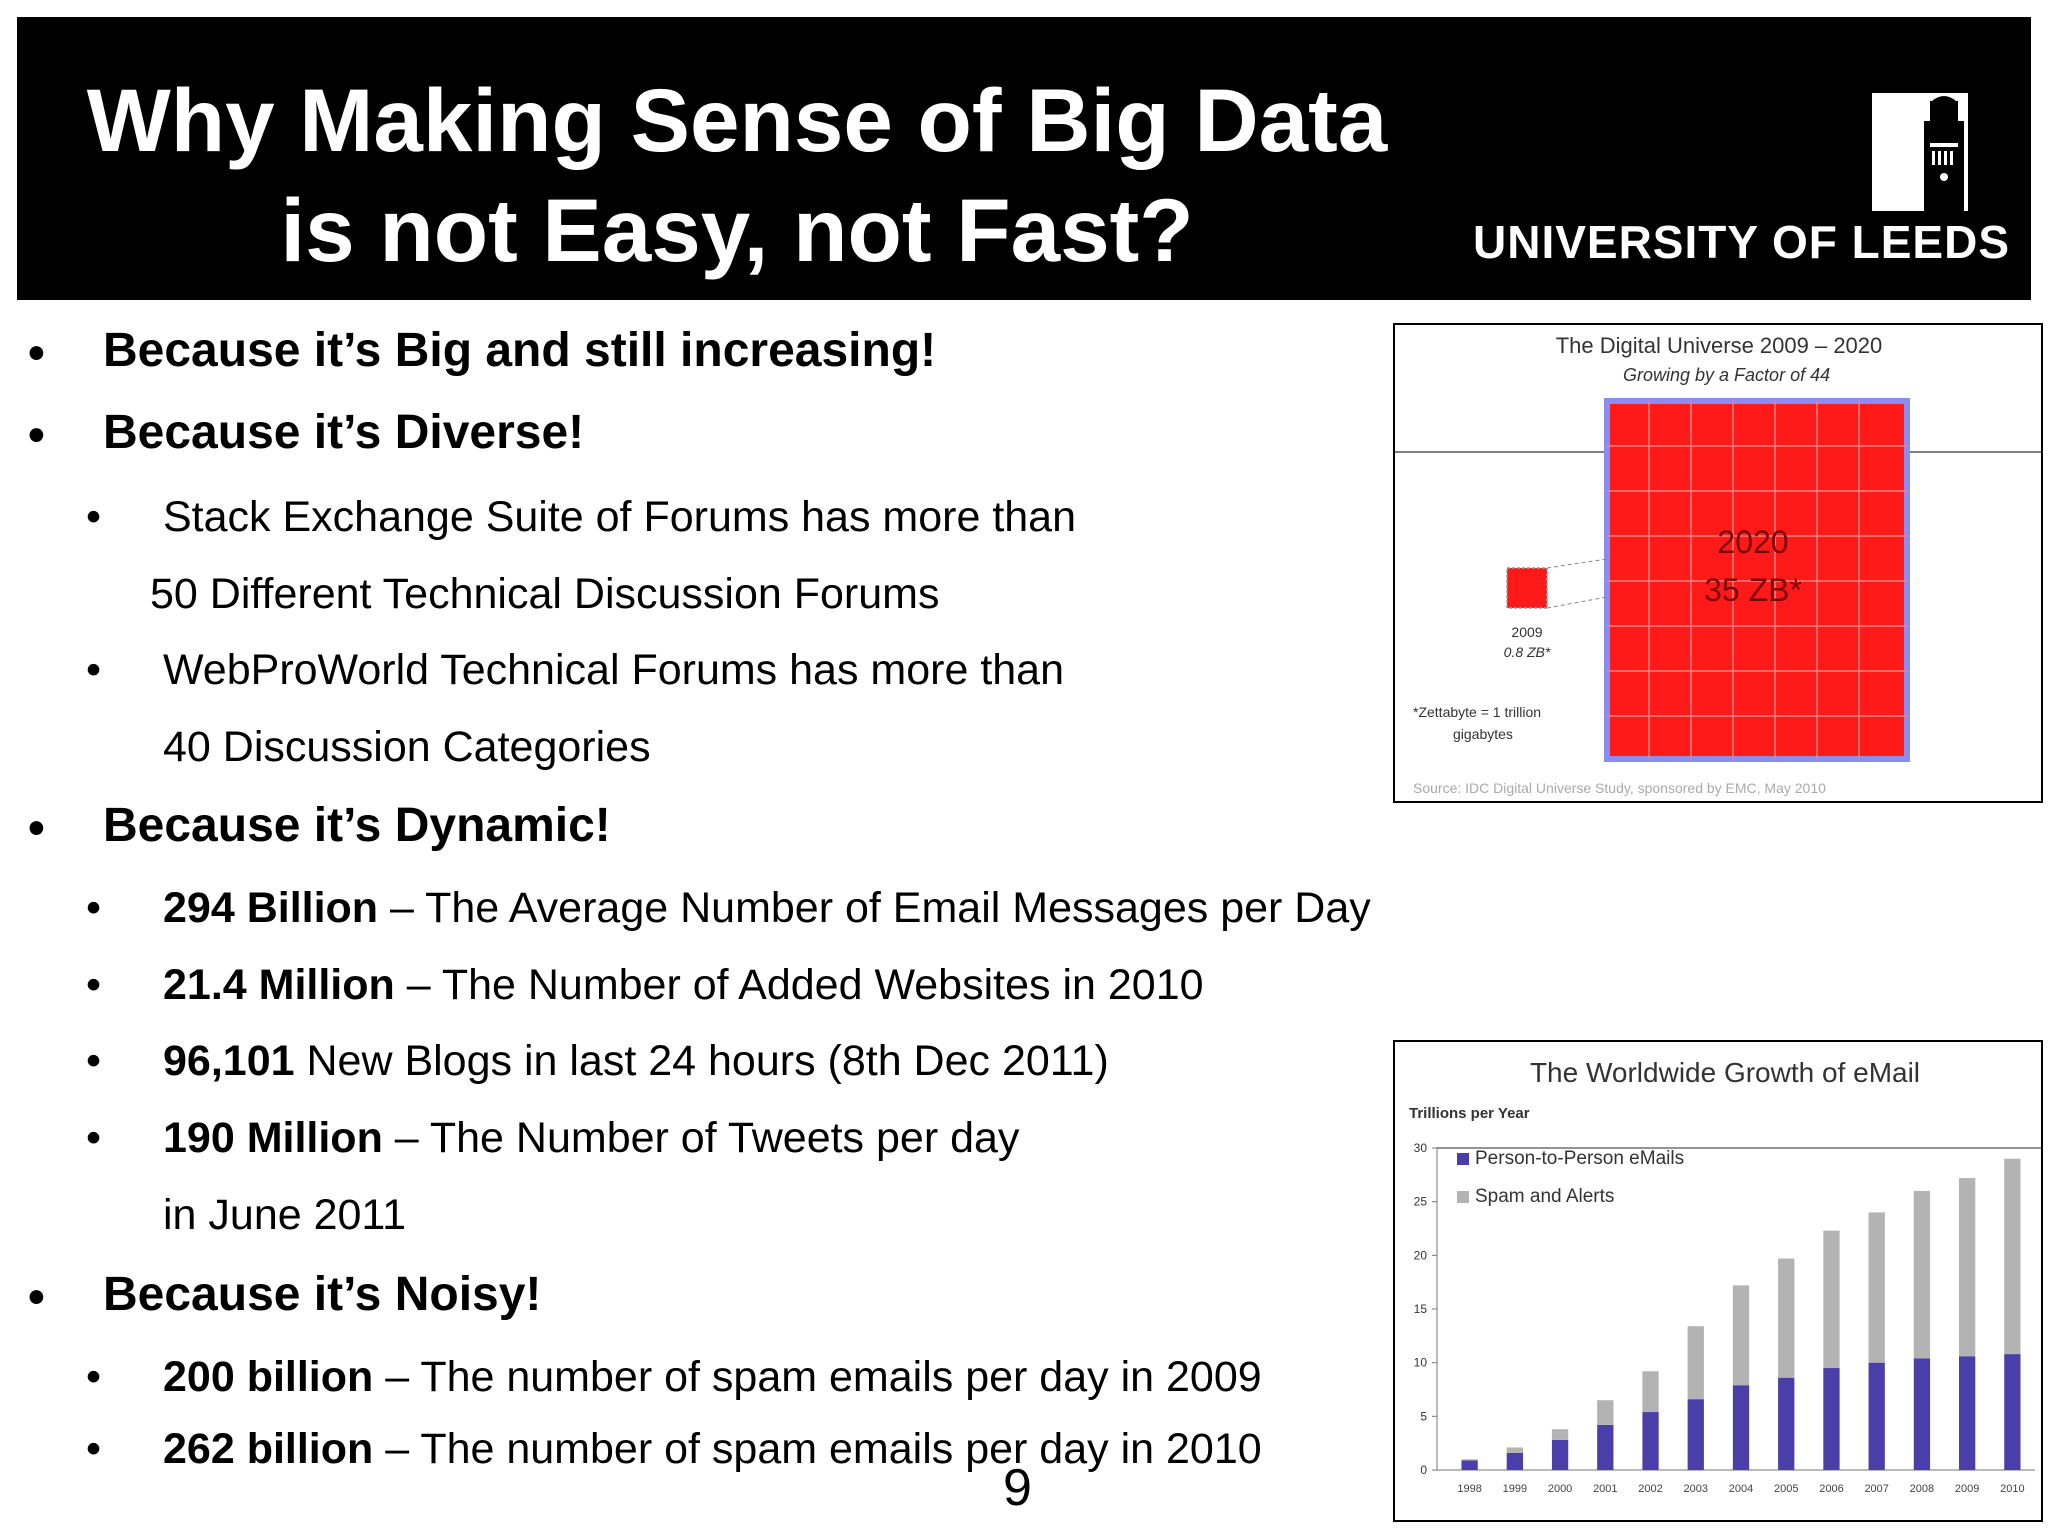  What do you see at coordinates (1650, 1489) in the screenshot?
I see `x-tick-label: 2002` at bounding box center [1650, 1489].